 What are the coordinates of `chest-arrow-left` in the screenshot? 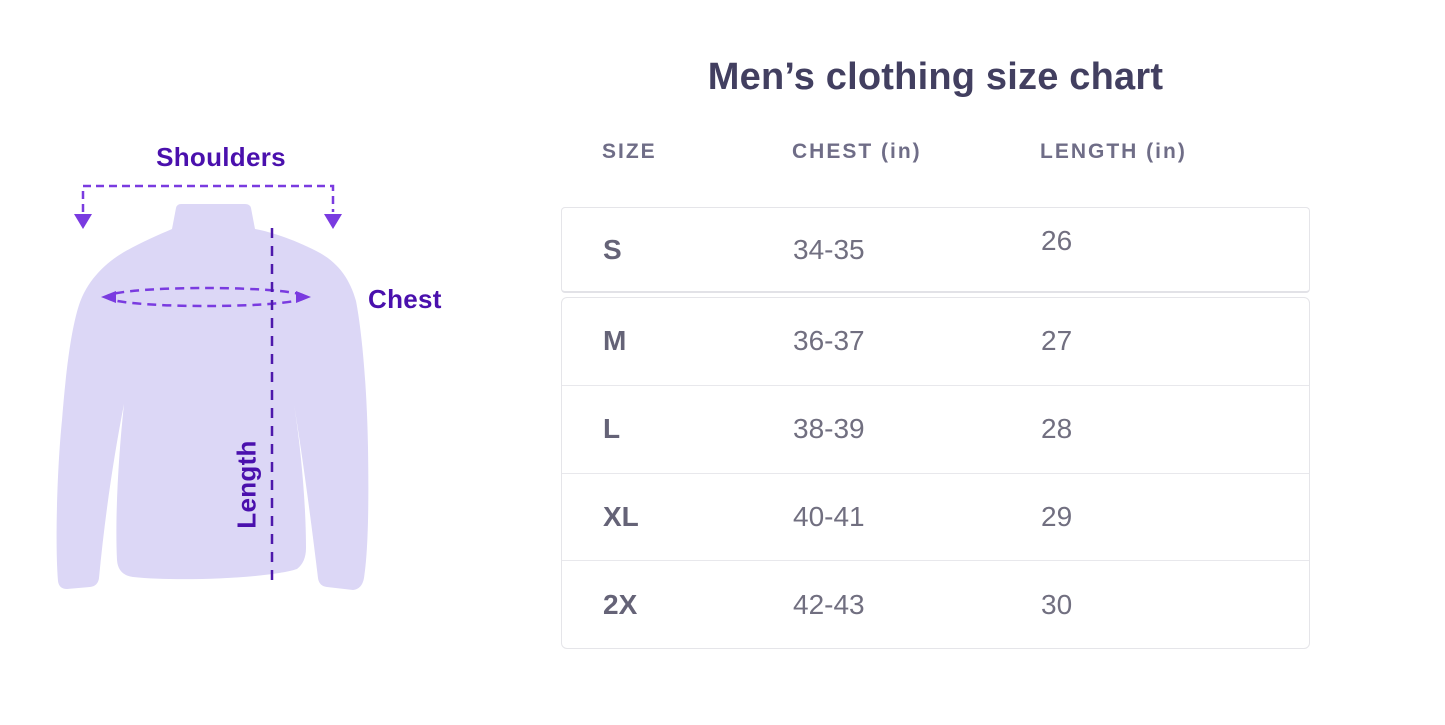 It's located at (108, 297).